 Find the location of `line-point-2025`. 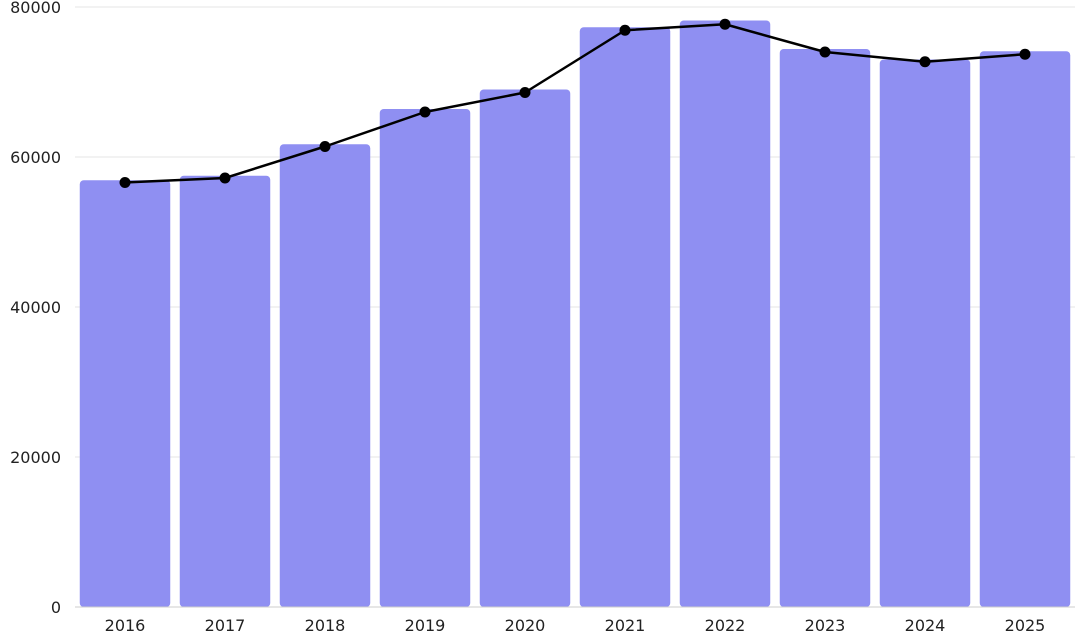

line-point-2025 is located at coordinates (1025, 54).